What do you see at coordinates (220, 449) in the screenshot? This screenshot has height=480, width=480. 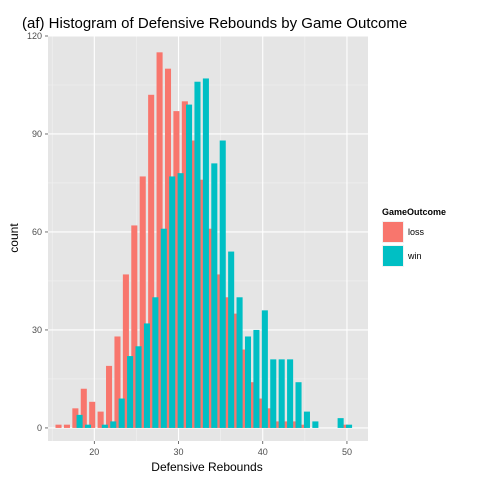 I see `x-axis-ticks: 20 30 40 50` at bounding box center [220, 449].